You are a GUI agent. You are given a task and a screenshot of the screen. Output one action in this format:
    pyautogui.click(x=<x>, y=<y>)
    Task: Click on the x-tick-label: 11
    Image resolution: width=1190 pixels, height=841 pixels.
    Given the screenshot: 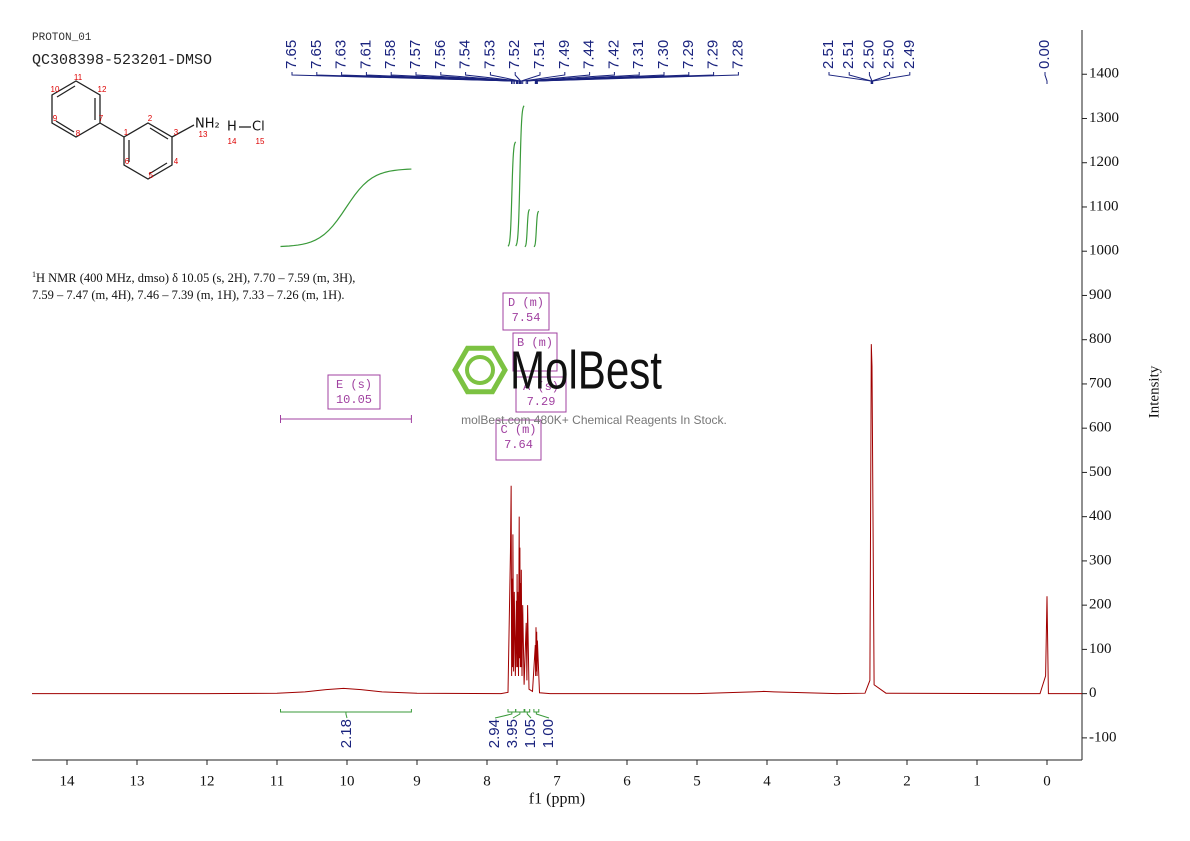 What is the action you would take?
    pyautogui.click(x=277, y=781)
    